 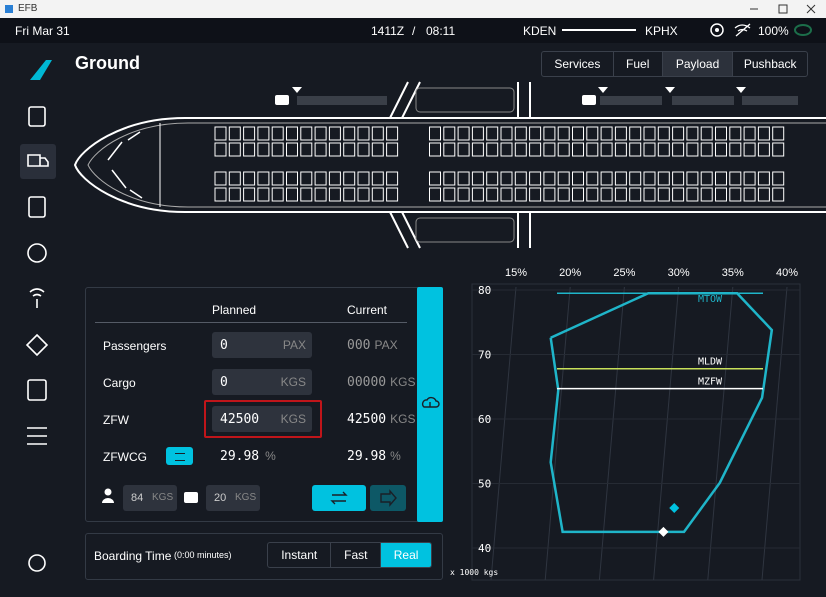 I want to click on x-tick-label: 20%, so click(x=570, y=273).